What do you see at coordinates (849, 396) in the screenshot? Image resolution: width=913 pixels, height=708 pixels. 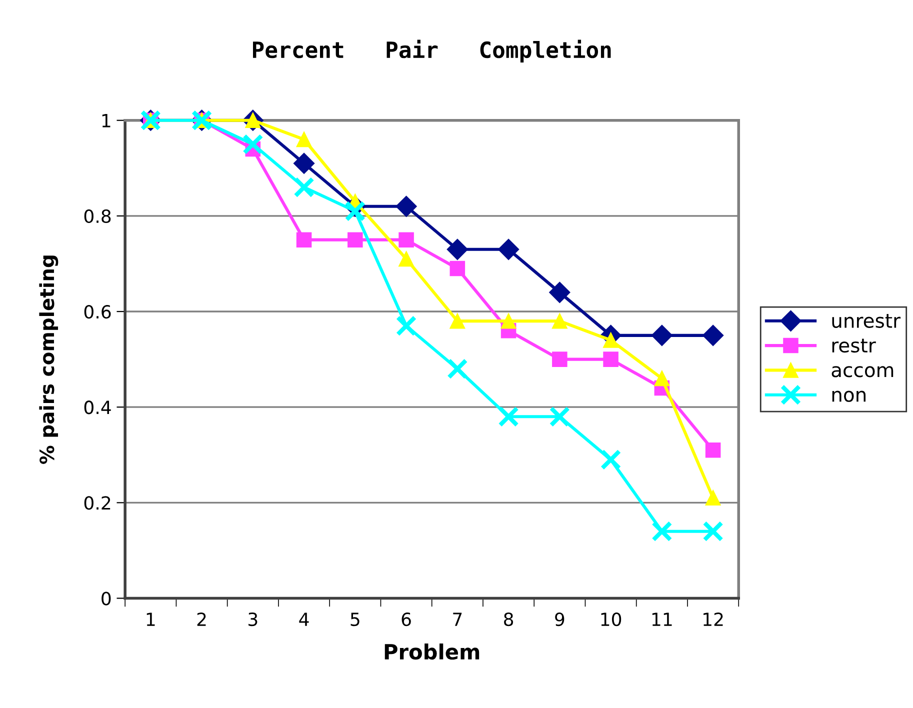 I see `legend-label: non` at bounding box center [849, 396].